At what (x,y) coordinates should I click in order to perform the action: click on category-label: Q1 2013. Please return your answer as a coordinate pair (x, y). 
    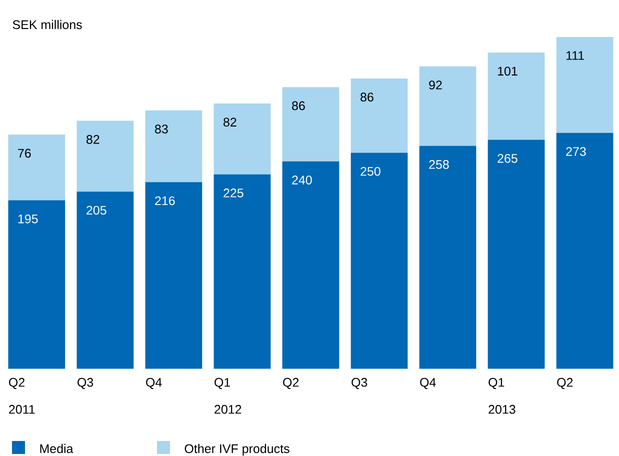
    Looking at the image, I should click on (502, 396).